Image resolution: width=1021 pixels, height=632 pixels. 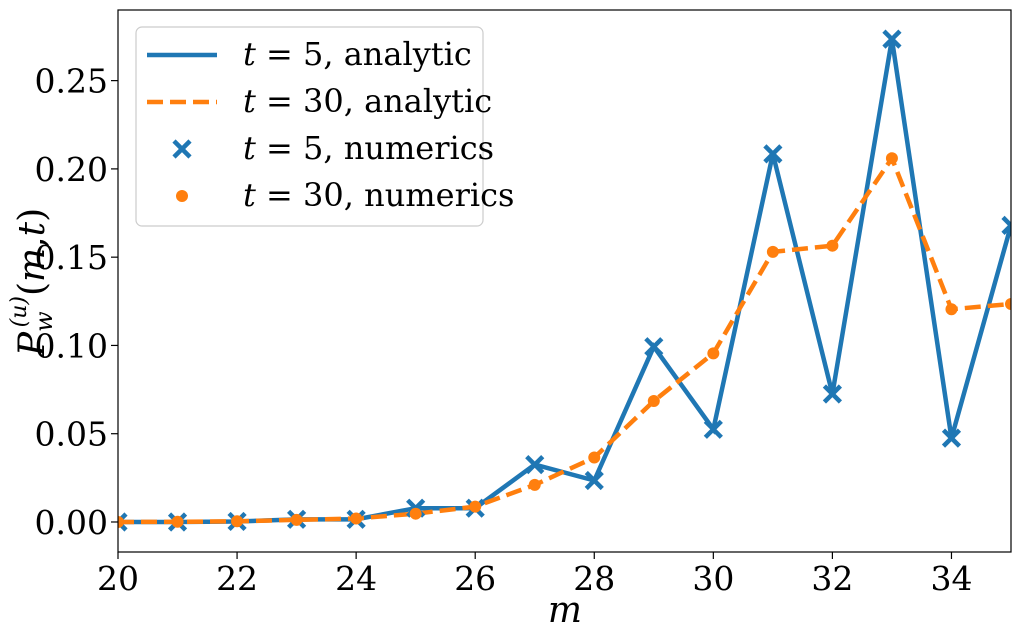 What do you see at coordinates (594, 578) in the screenshot?
I see `x-tick-label: 28` at bounding box center [594, 578].